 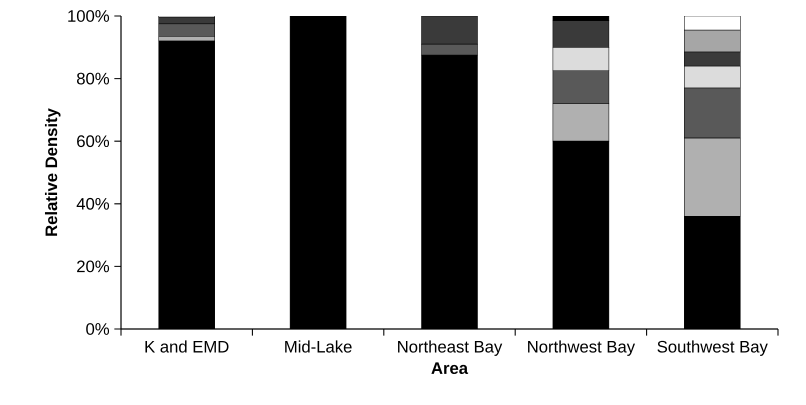 I want to click on y-tick-label: 0%, so click(x=98, y=329).